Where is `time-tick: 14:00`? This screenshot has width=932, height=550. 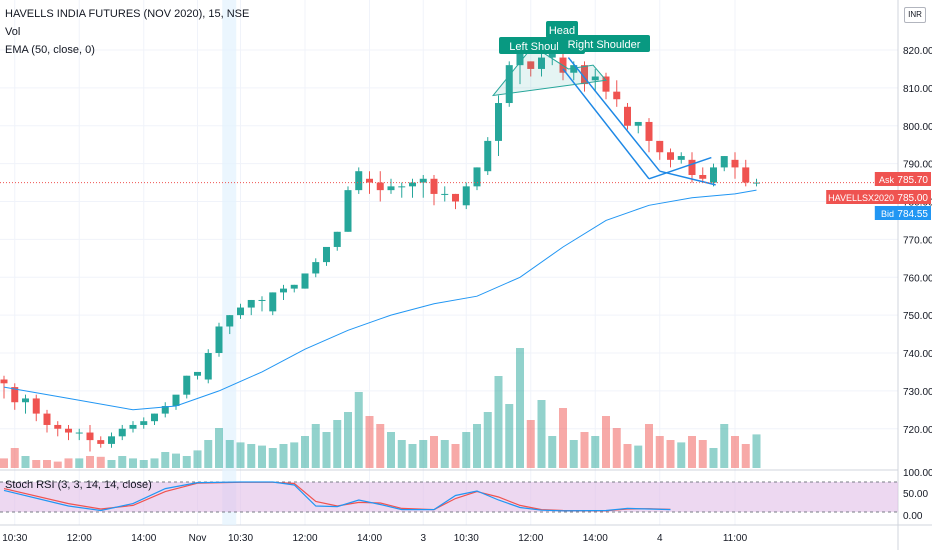
time-tick: 14:00 is located at coordinates (369, 538).